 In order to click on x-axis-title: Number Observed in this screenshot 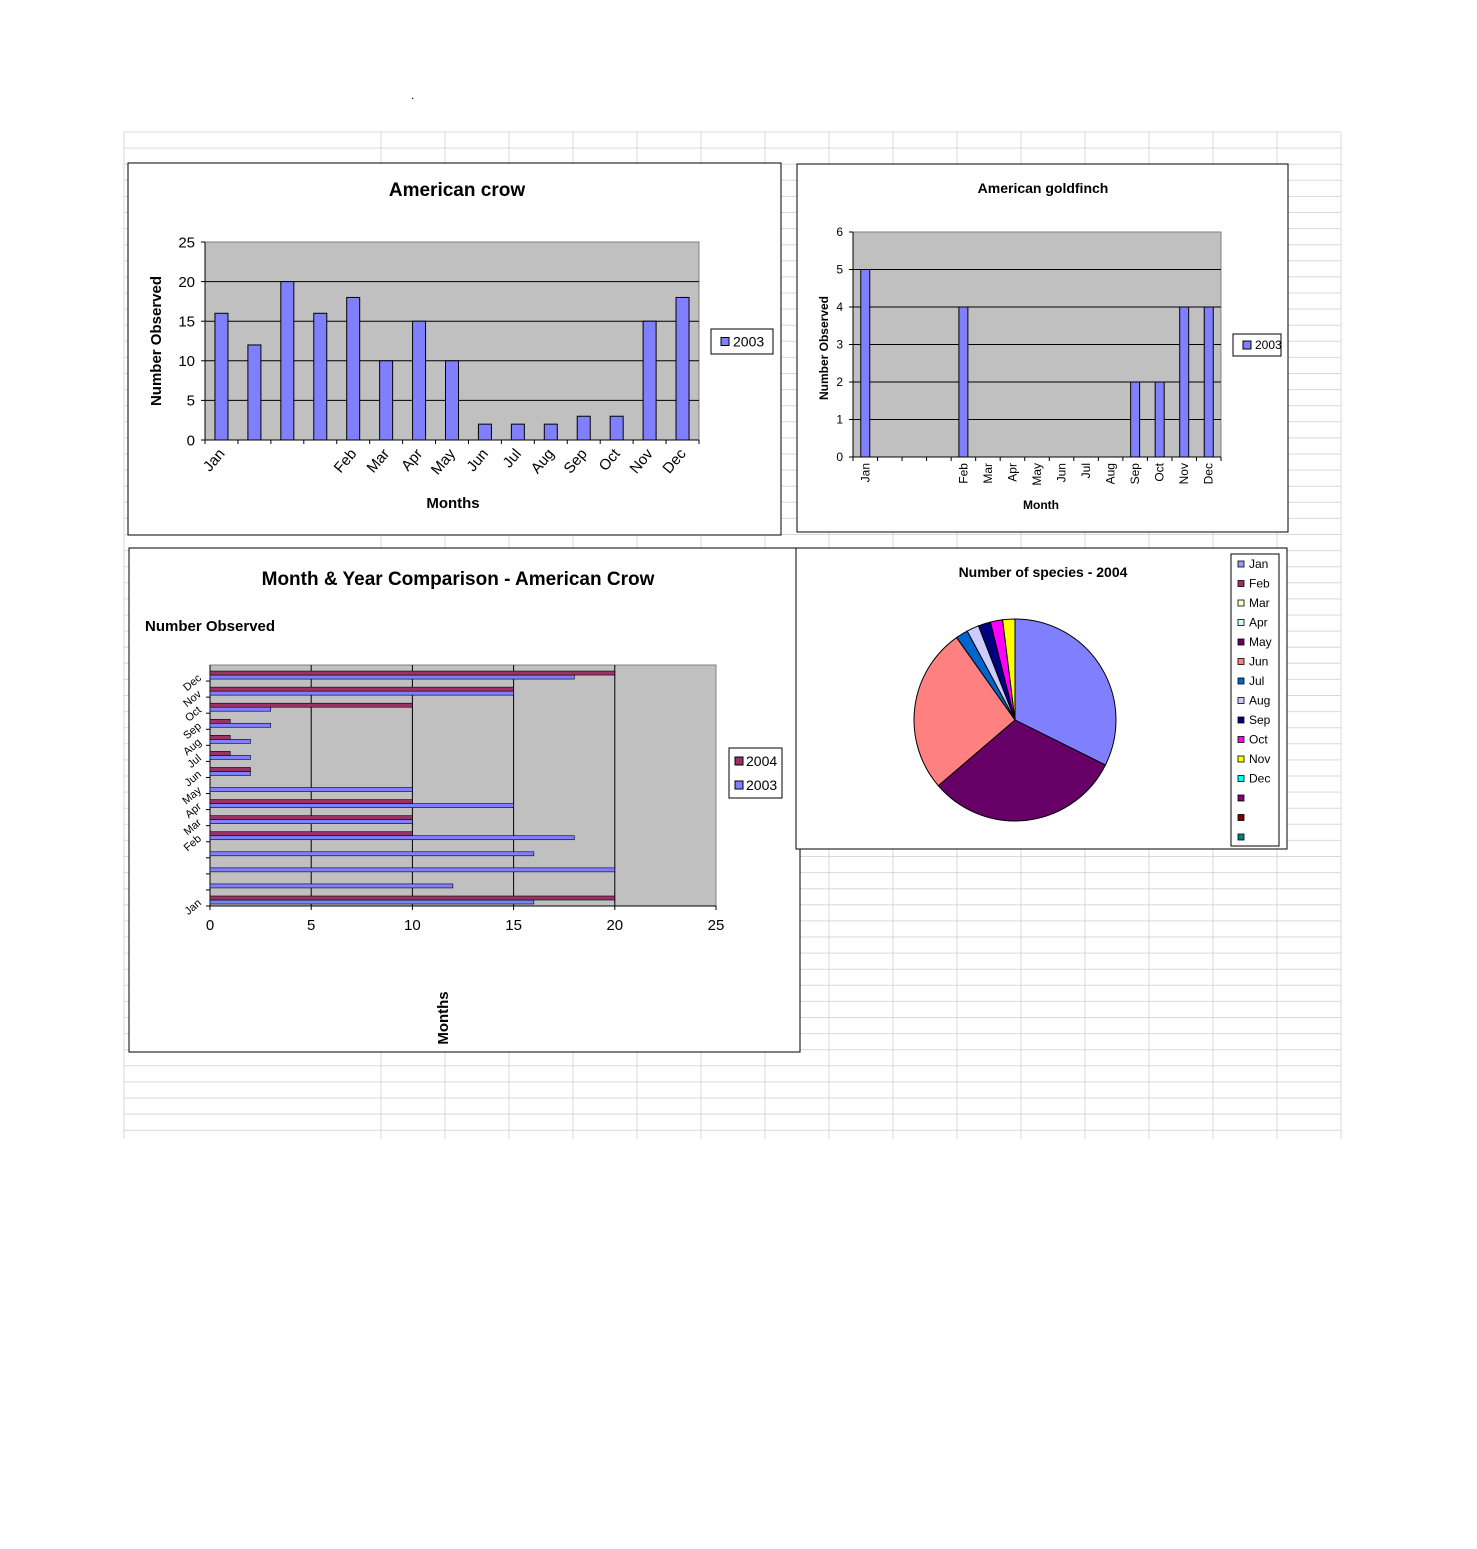, I will do `click(210, 626)`.